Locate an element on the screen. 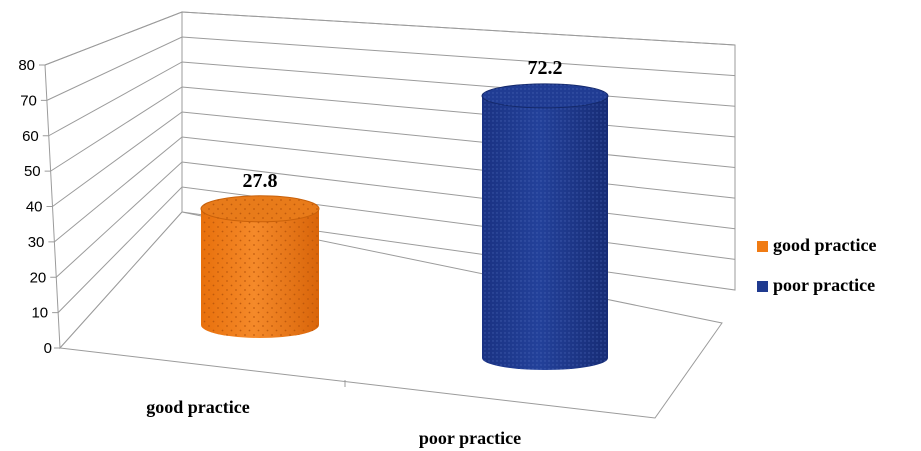 The height and width of the screenshot is (451, 921). category-labels: good practice poor practice is located at coordinates (333, 422).